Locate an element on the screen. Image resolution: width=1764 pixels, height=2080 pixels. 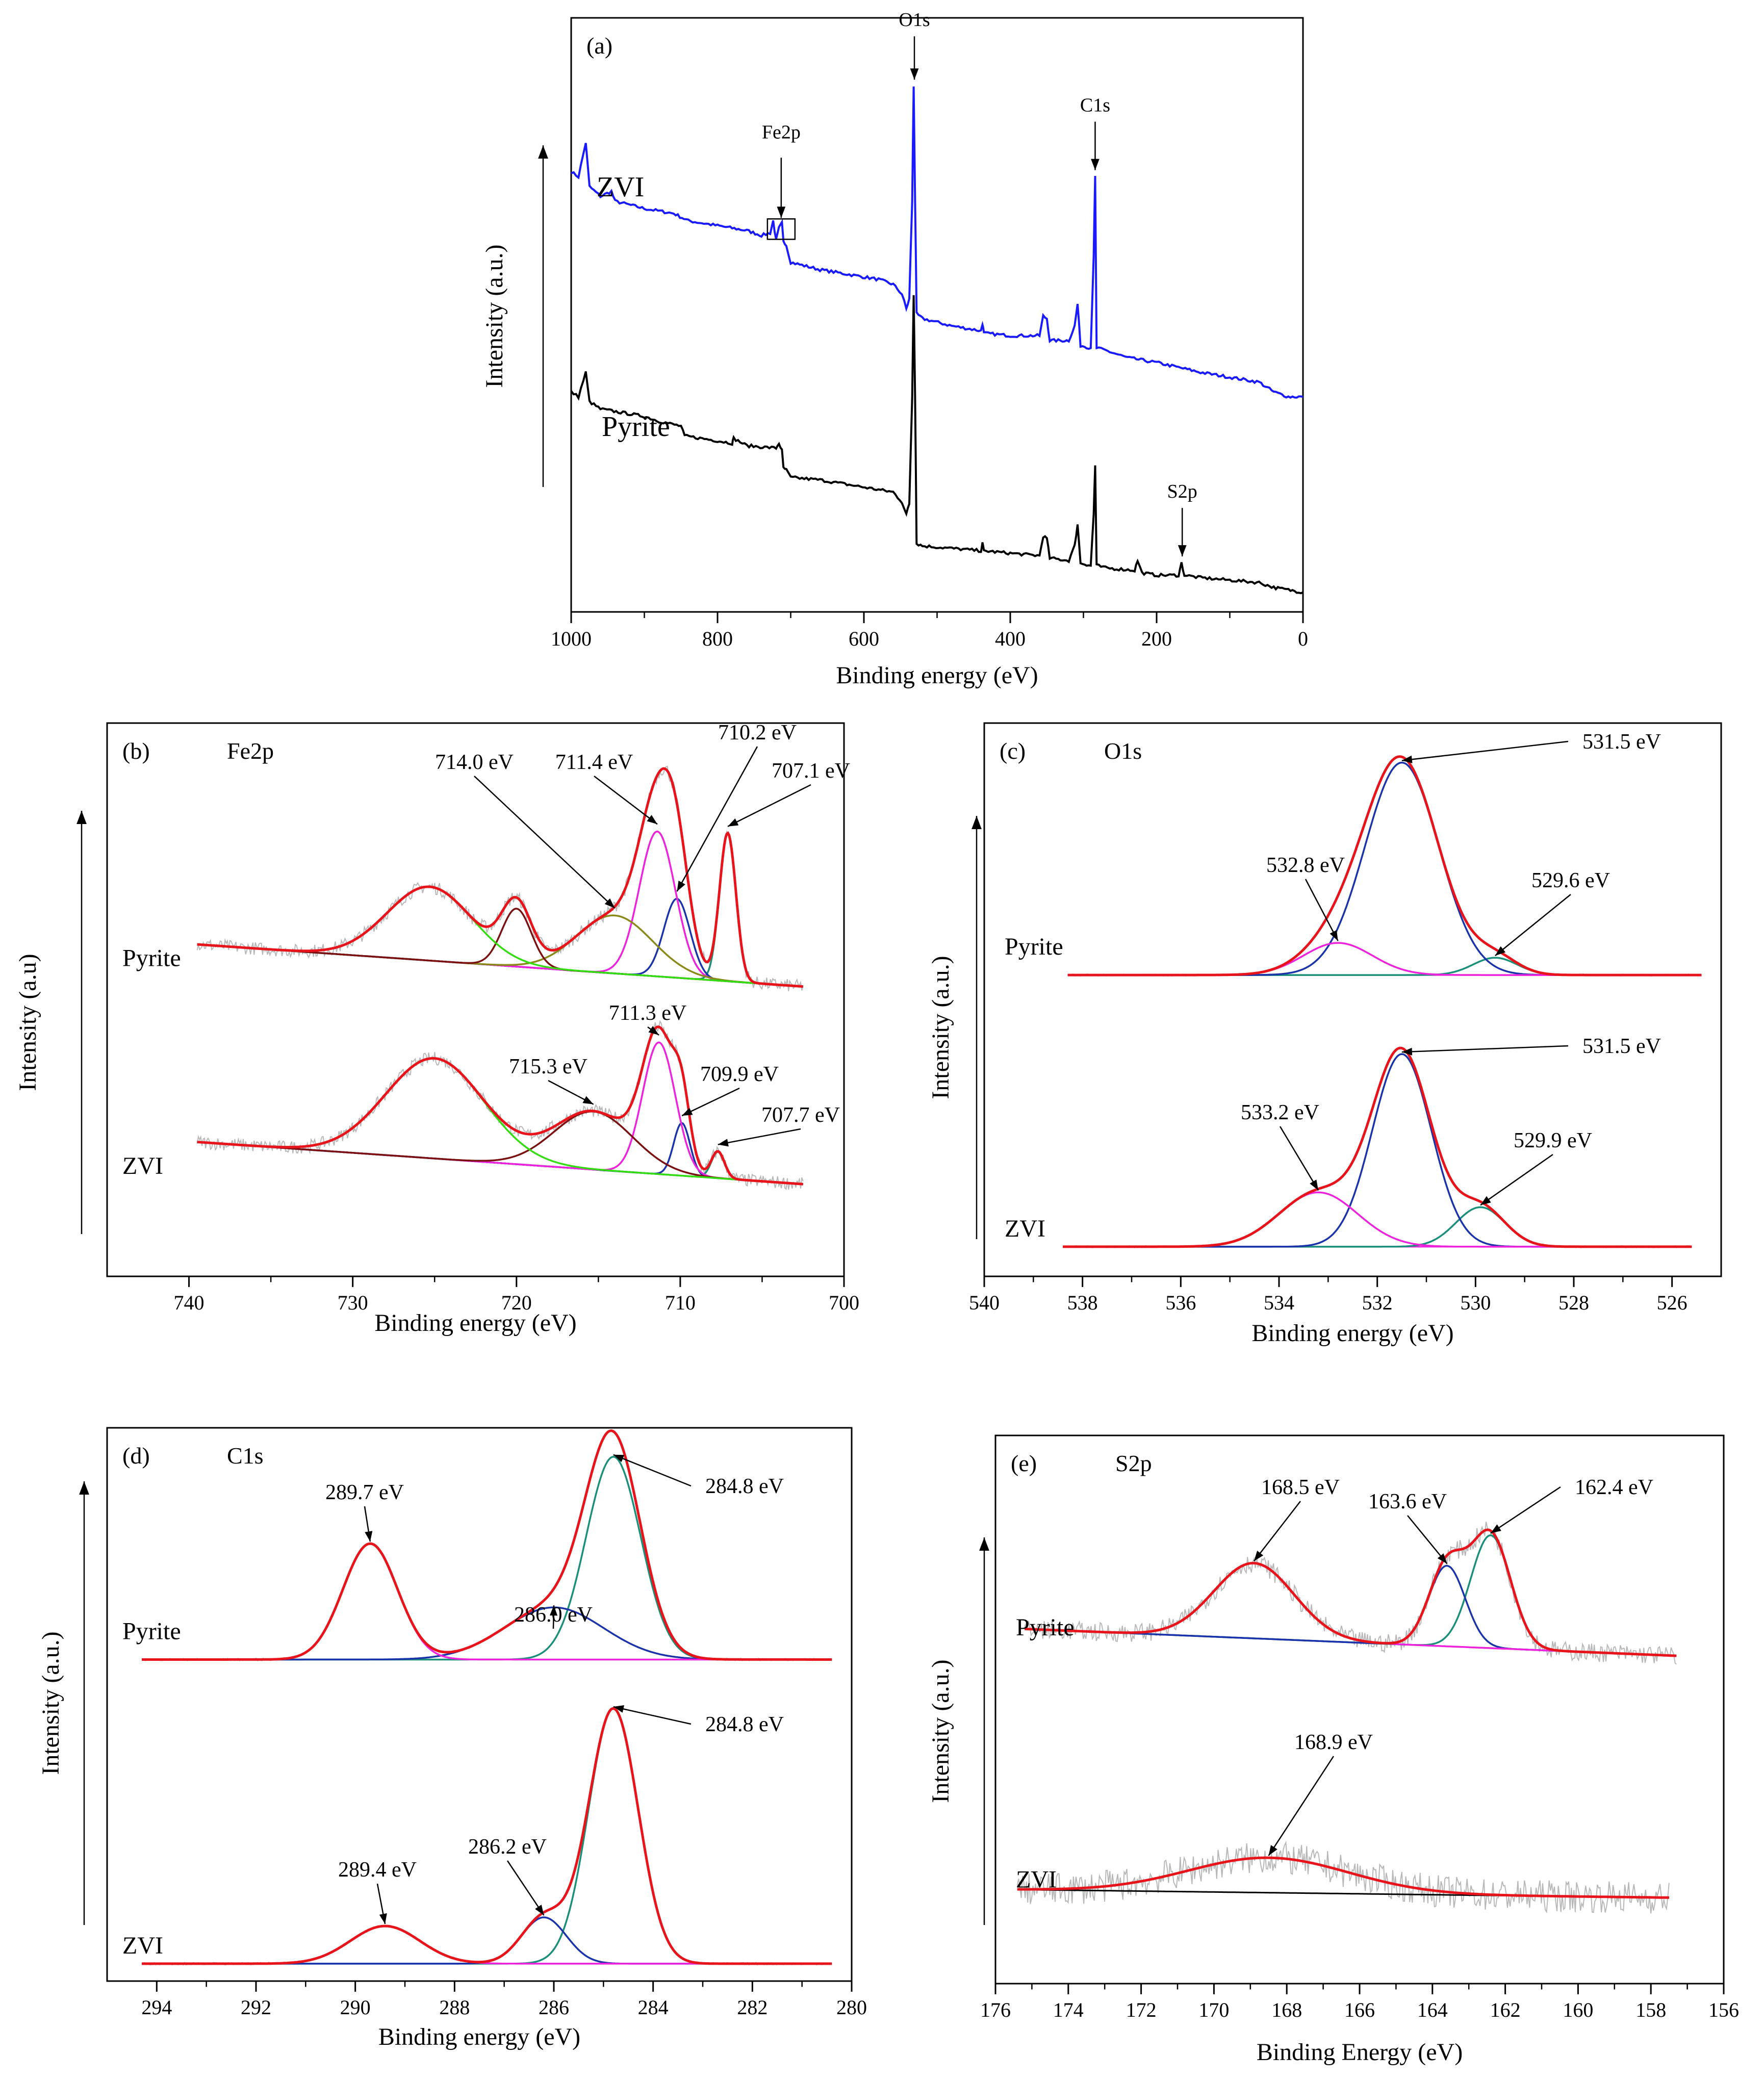
component-725.3-eV is located at coordinates (500, 937).